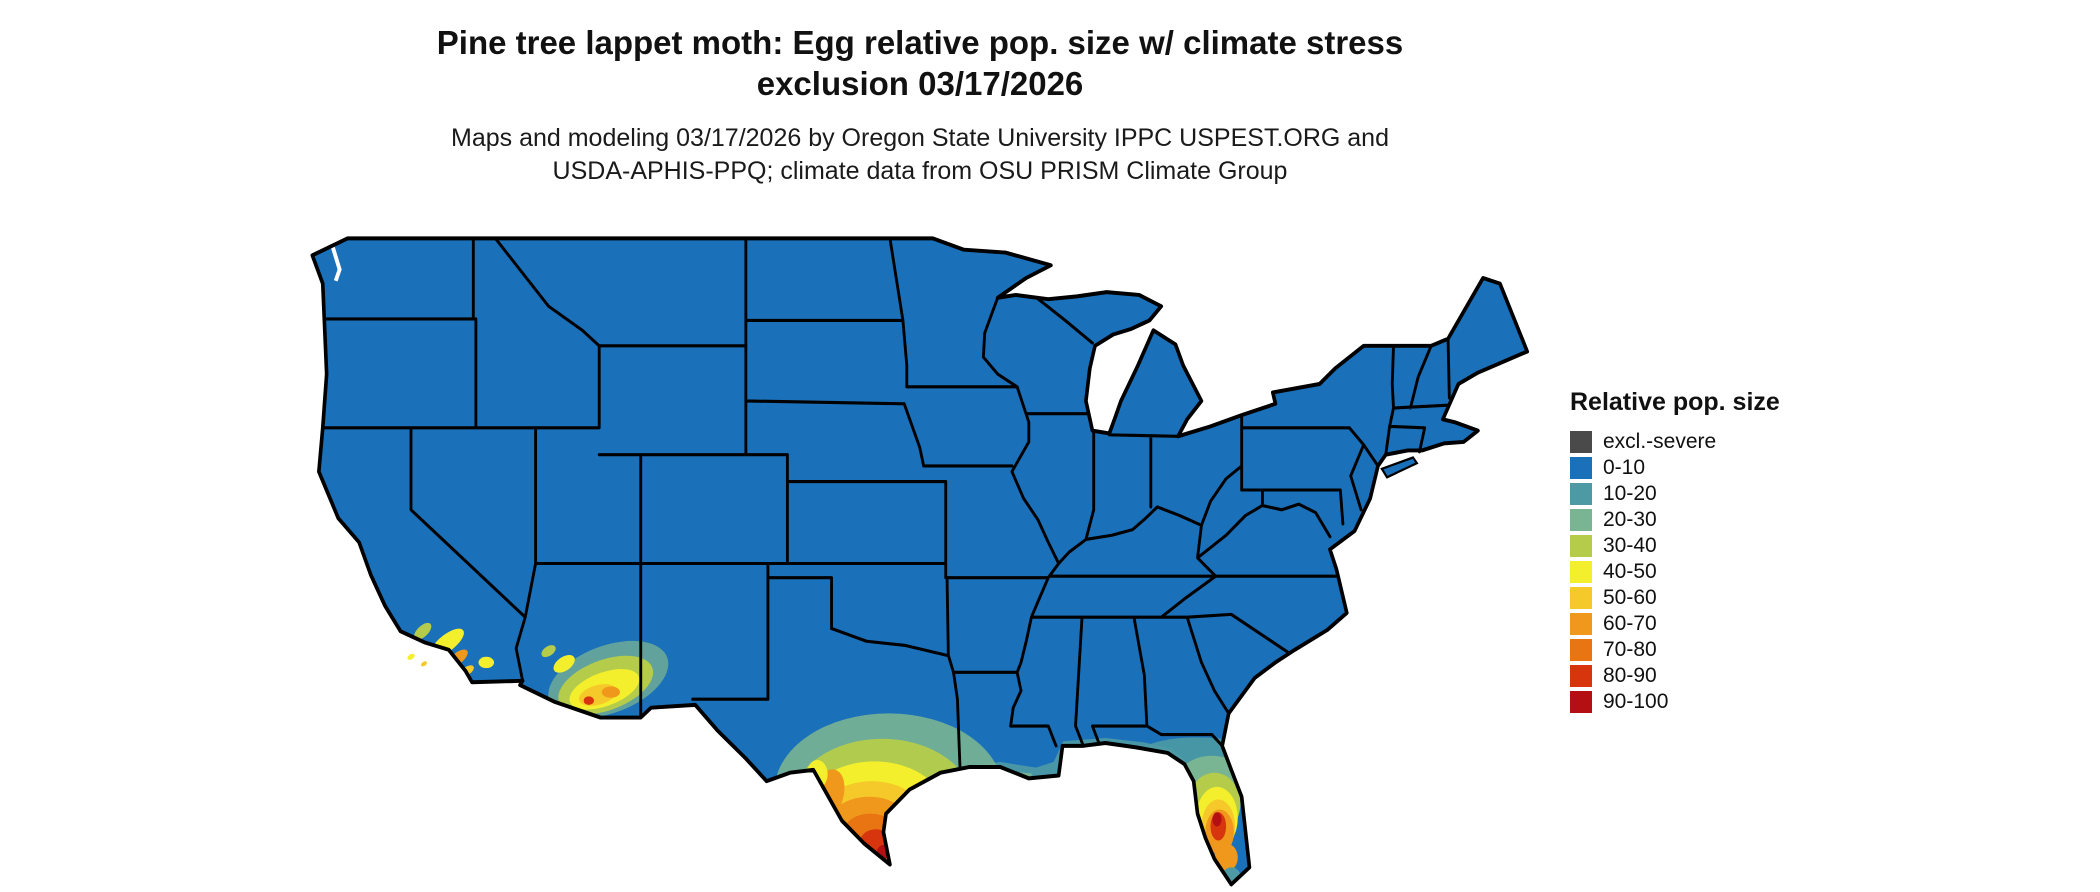 The image size is (2100, 892). What do you see at coordinates (1720, 702) in the screenshot?
I see `legend-item: 90-100` at bounding box center [1720, 702].